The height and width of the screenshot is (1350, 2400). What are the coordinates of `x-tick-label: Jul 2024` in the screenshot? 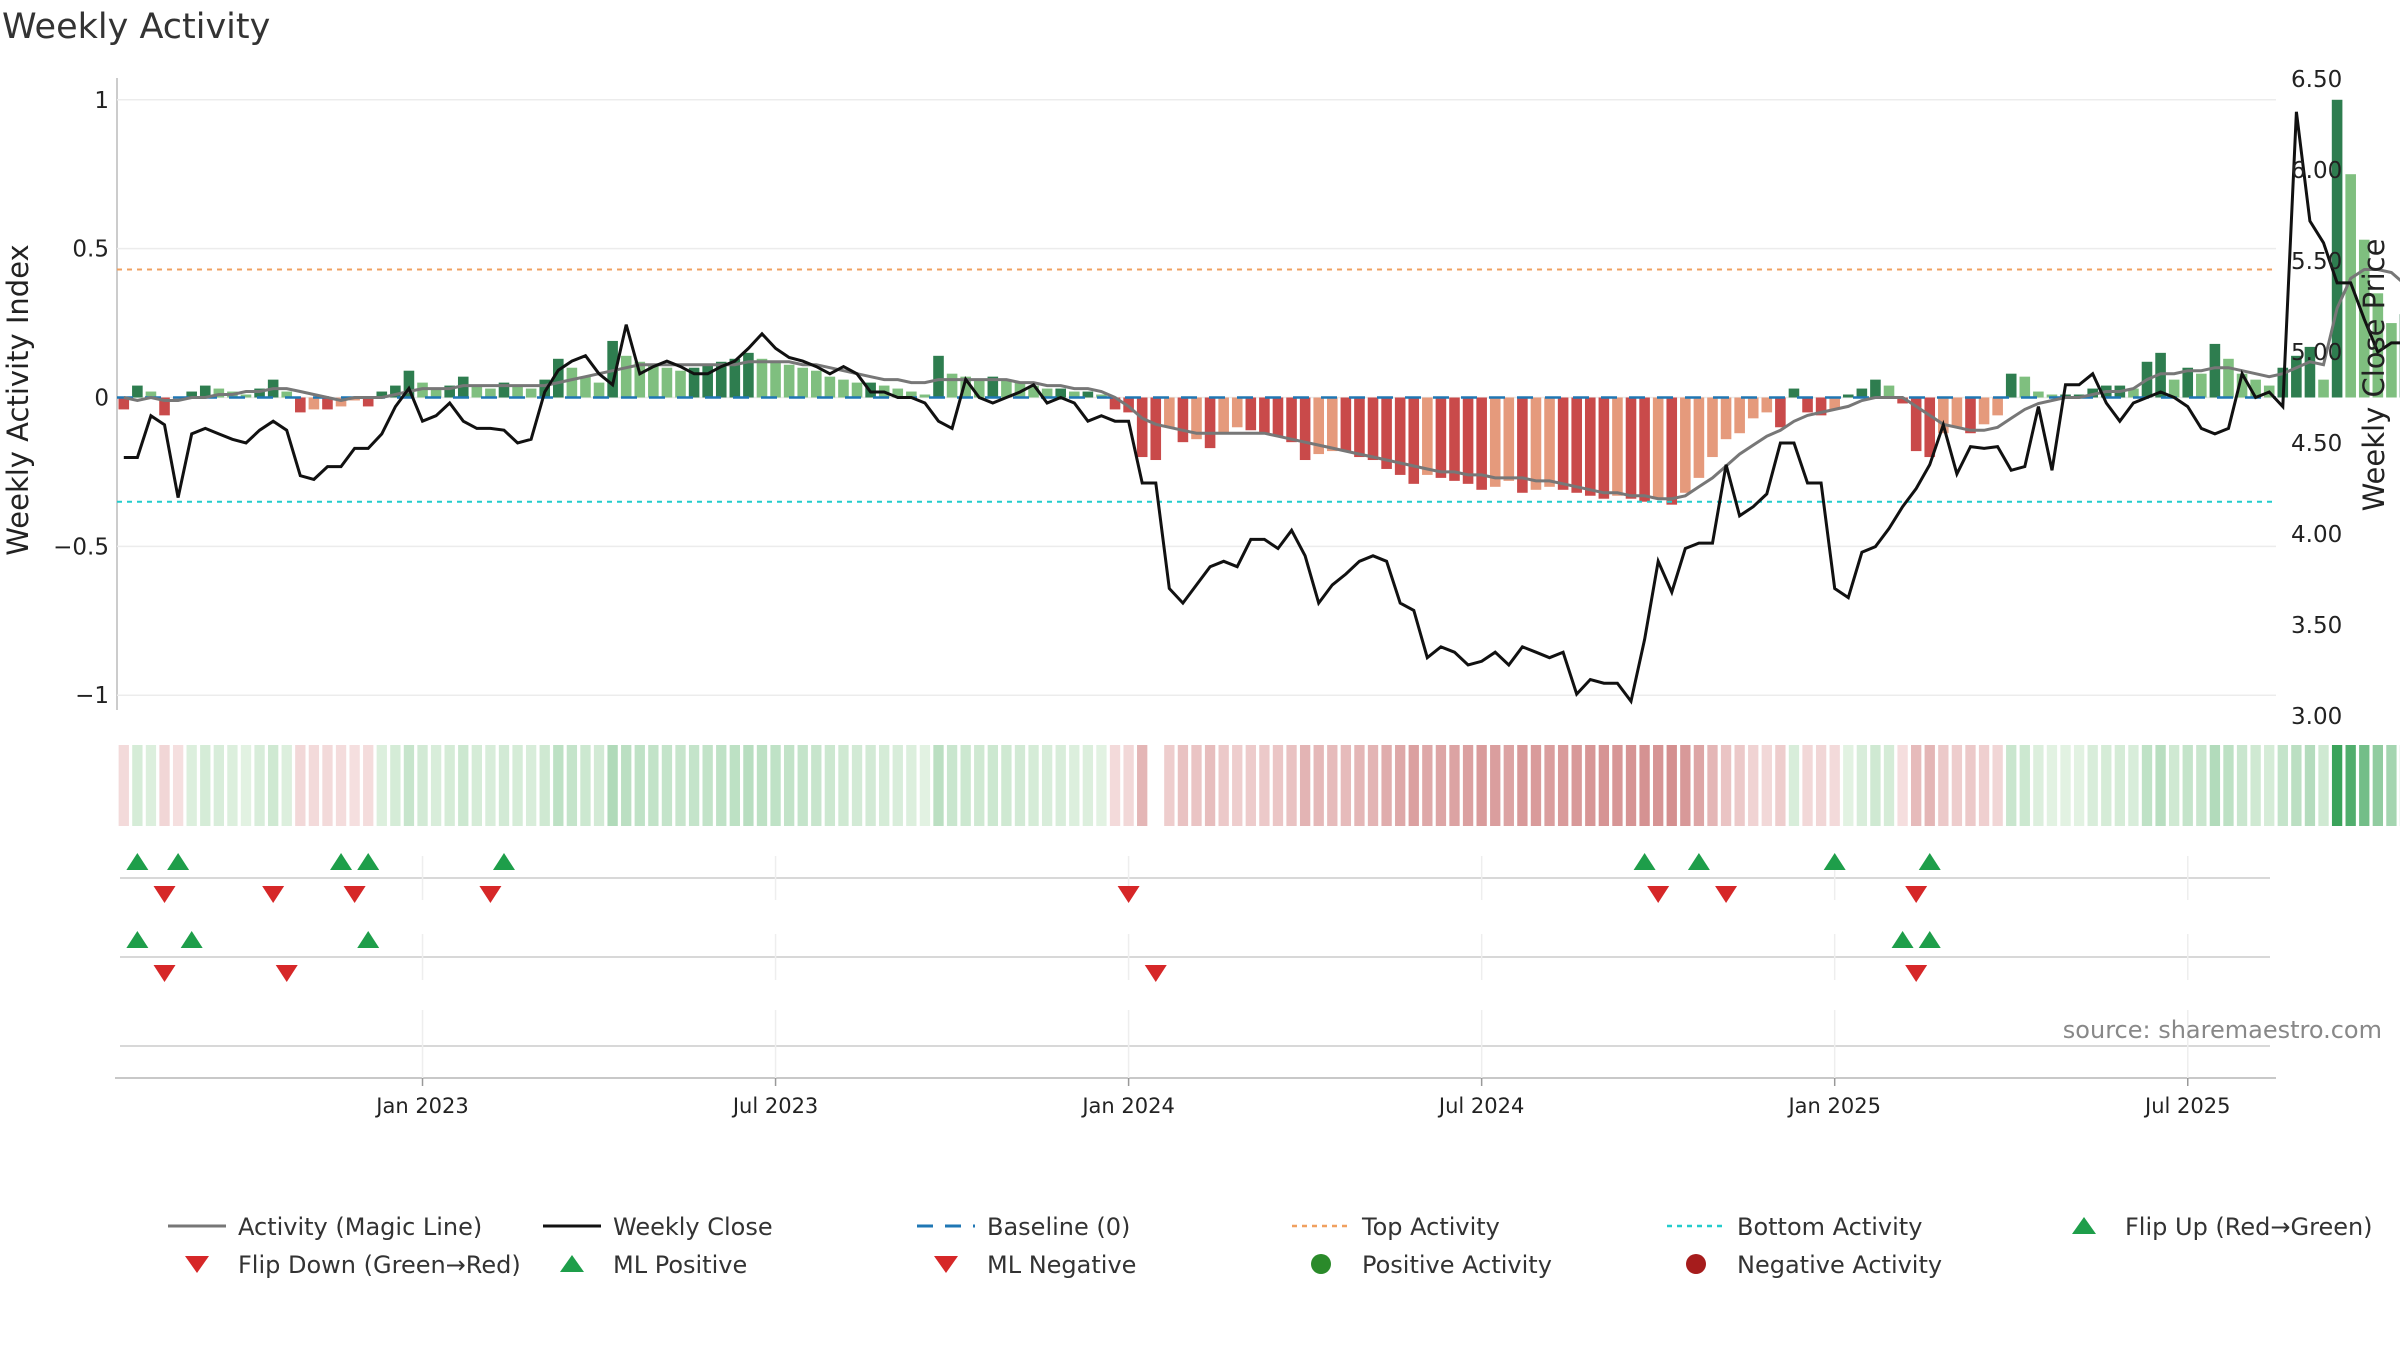 It's located at (1480, 1106).